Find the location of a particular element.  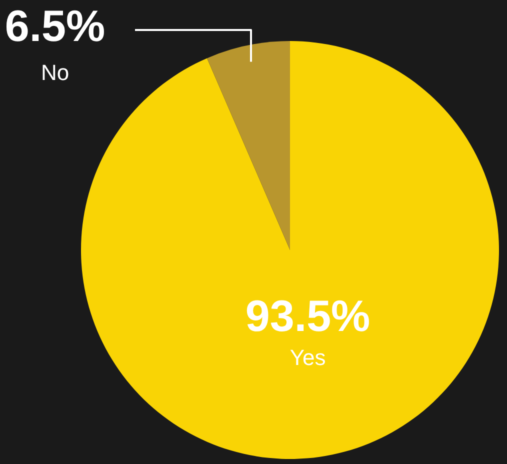

pie-slice is located at coordinates (248, 145).